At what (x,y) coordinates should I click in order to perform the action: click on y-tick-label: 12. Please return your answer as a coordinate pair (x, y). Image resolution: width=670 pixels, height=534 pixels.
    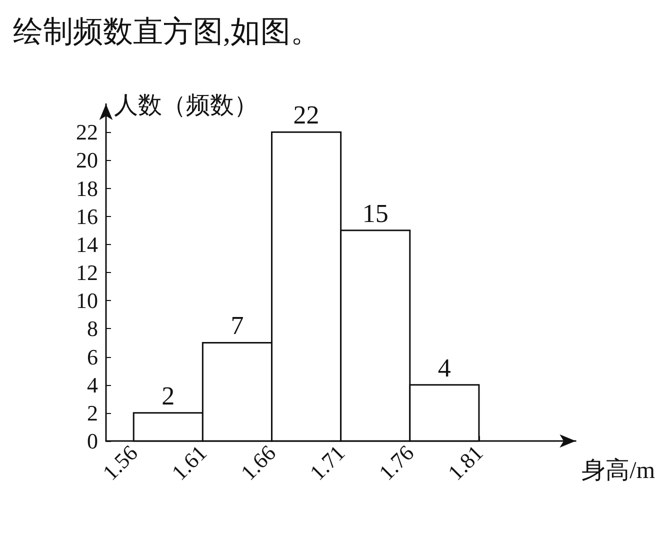
    Looking at the image, I should click on (87, 272).